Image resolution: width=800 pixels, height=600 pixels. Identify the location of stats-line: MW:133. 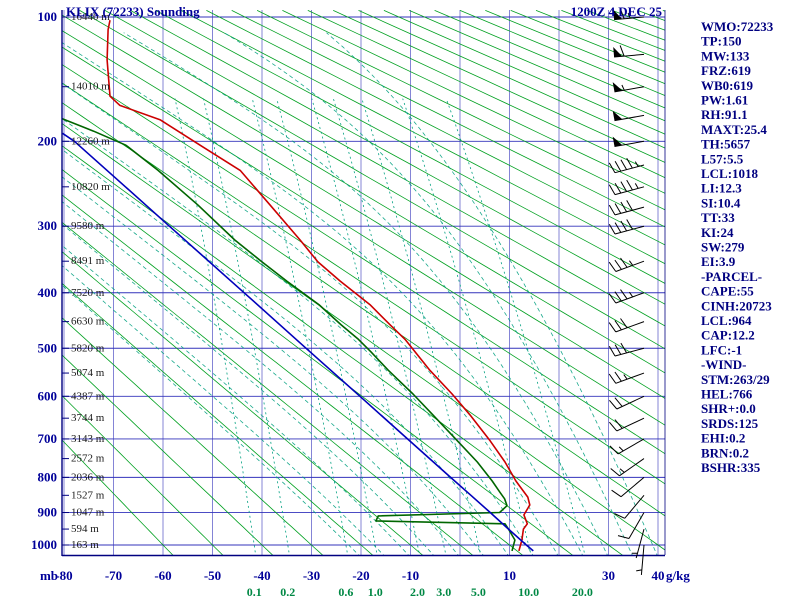
(725, 55).